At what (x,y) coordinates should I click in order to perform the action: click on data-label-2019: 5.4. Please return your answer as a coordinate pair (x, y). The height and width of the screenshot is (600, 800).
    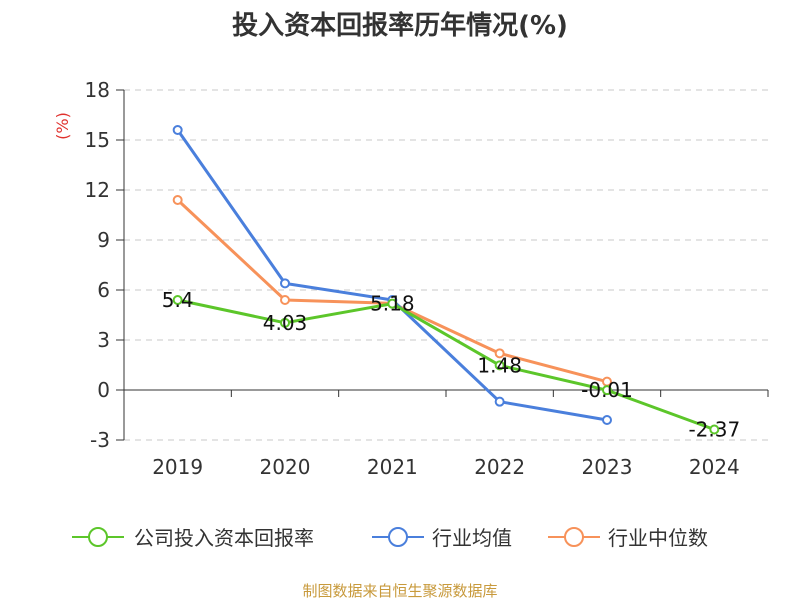
    Looking at the image, I should click on (178, 300).